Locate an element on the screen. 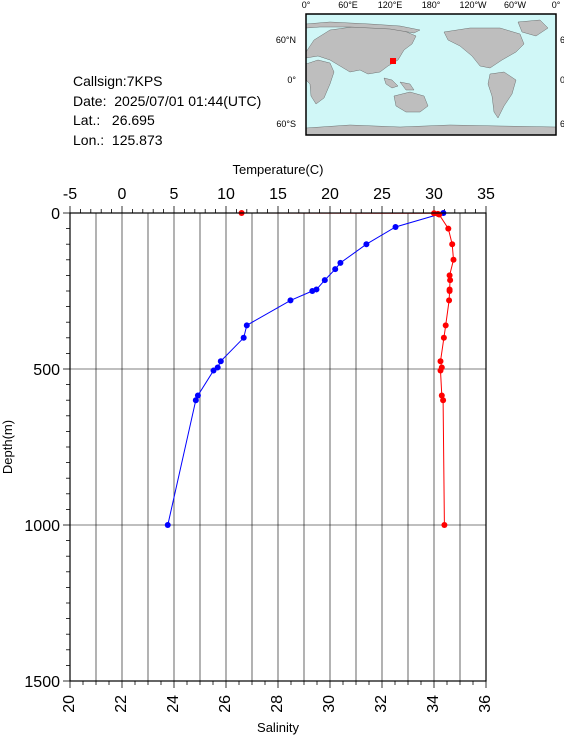 This screenshot has height=736, width=564. bottom-tick-label: 24 is located at coordinates (173, 704).